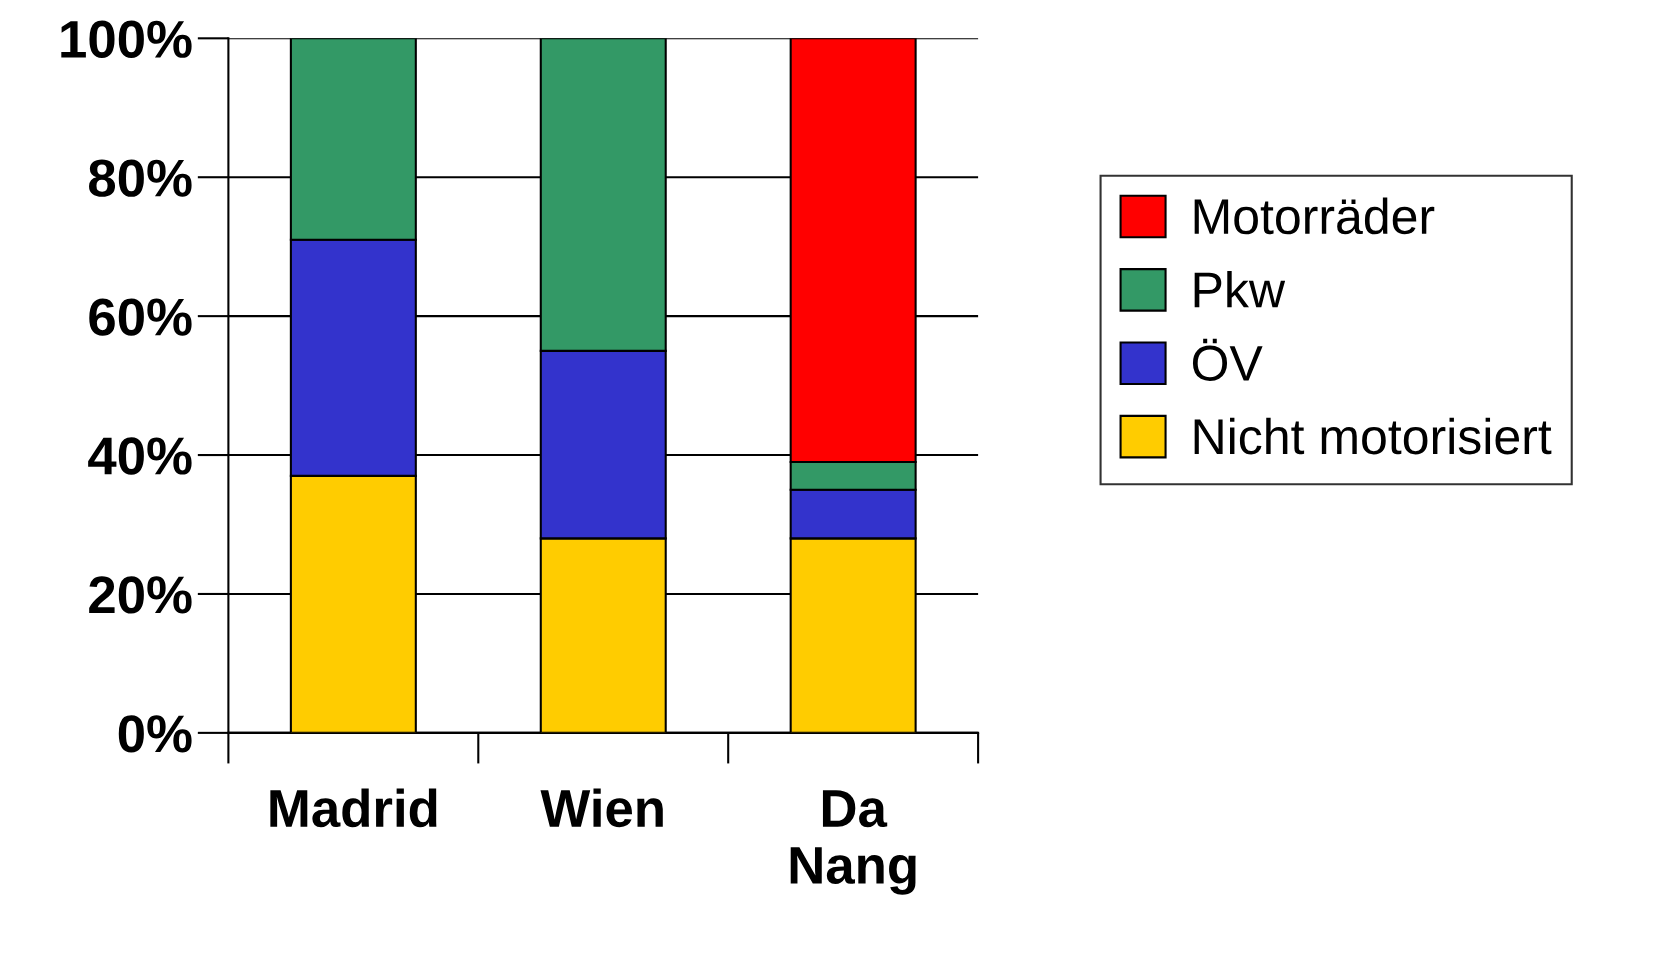  Describe the element at coordinates (601, 808) in the screenshot. I see `x-tick-label: Wien` at that location.